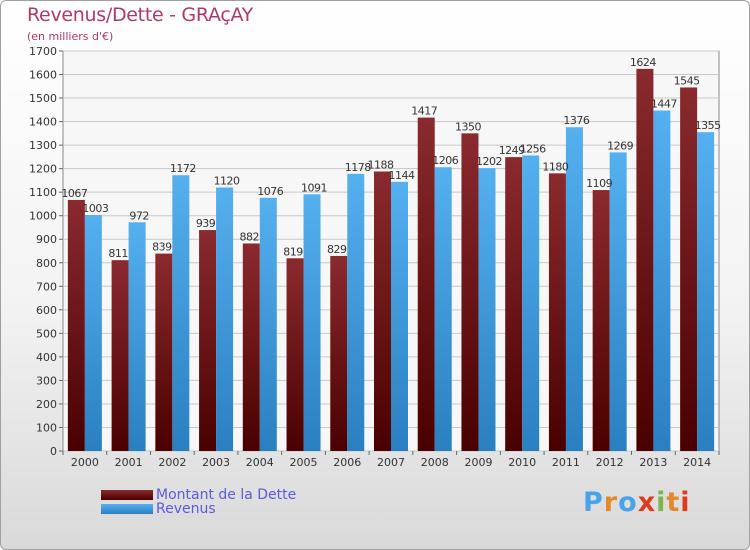  Describe the element at coordinates (46, 404) in the screenshot. I see `y-tick-label: 200` at that location.